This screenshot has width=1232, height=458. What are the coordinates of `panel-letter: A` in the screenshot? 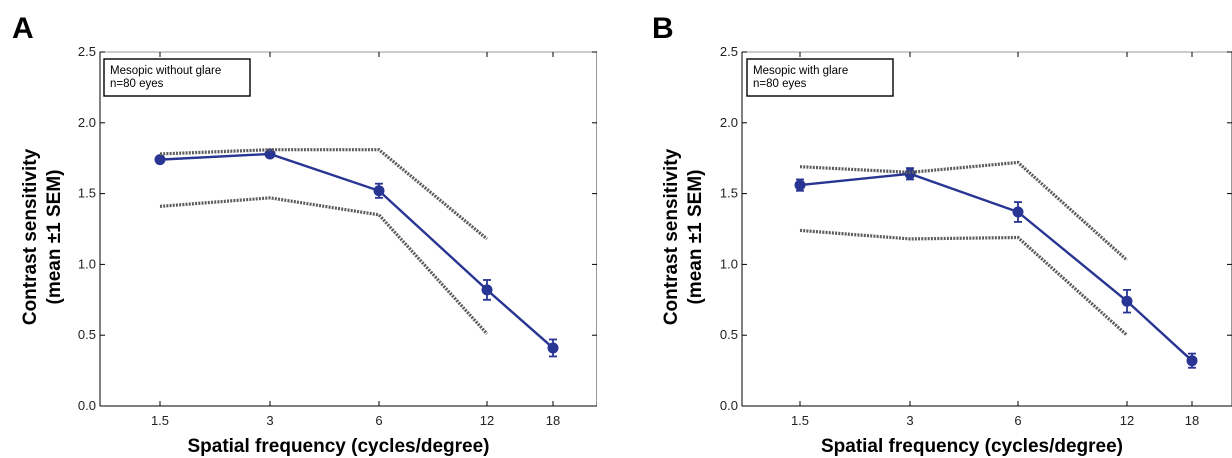 It's located at (23, 28).